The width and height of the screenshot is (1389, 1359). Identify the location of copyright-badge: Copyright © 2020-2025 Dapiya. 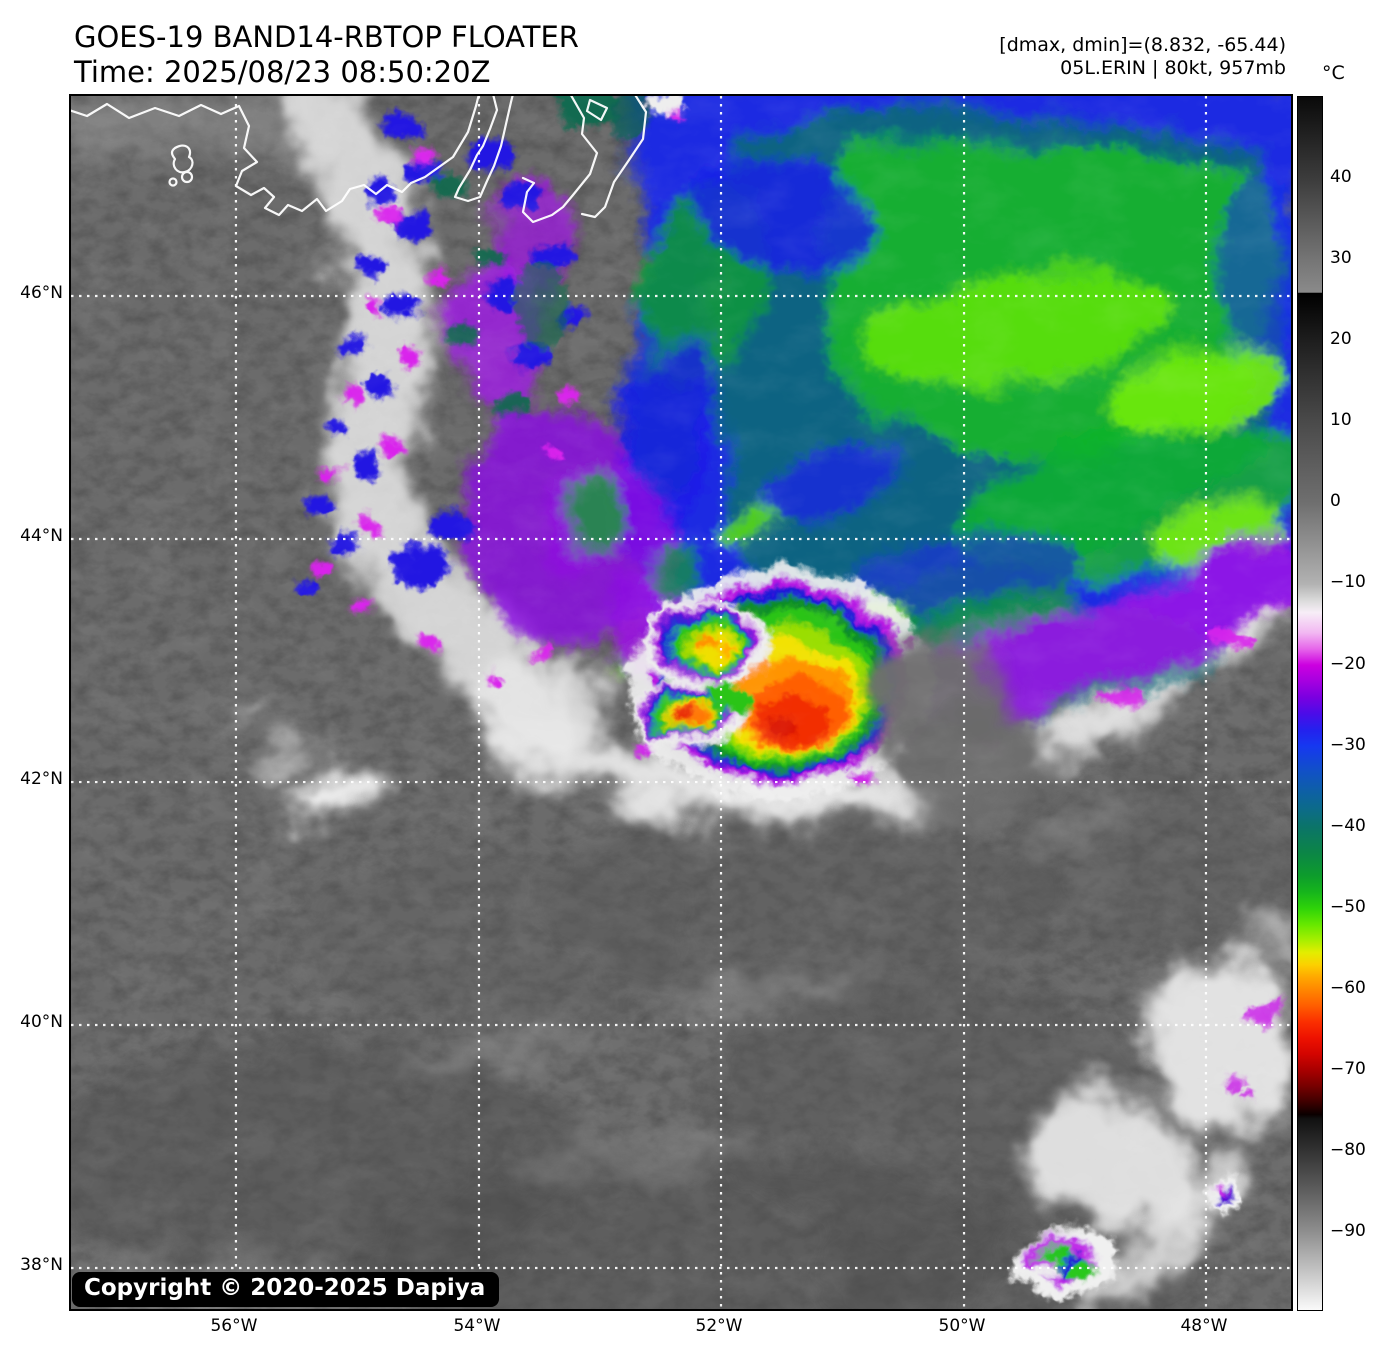
(286, 1289).